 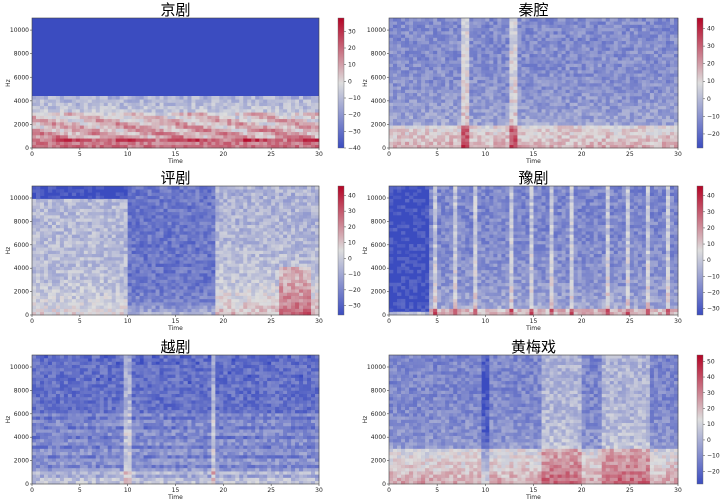 What do you see at coordinates (711, 46) in the screenshot?
I see `colorbar-tick-label: 30` at bounding box center [711, 46].